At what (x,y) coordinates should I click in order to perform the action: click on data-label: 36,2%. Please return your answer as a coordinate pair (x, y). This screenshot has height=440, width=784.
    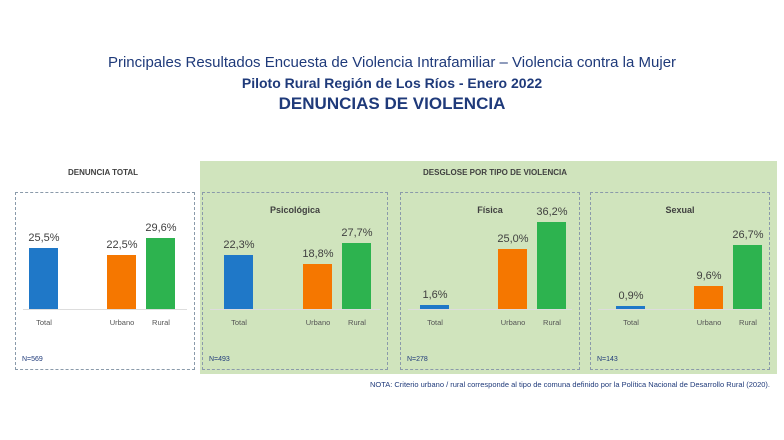
    Looking at the image, I should click on (552, 212).